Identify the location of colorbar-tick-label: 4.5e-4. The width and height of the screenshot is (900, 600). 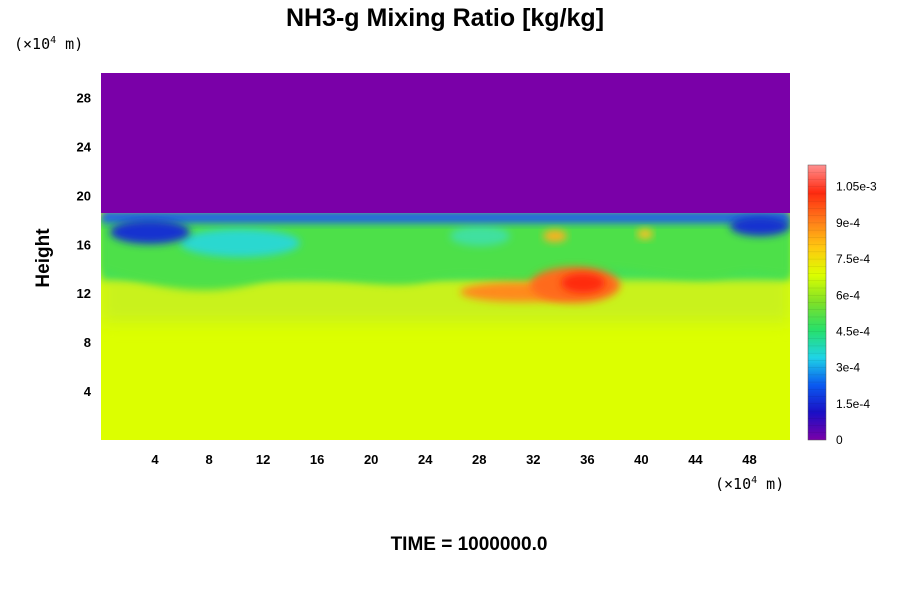
(853, 331).